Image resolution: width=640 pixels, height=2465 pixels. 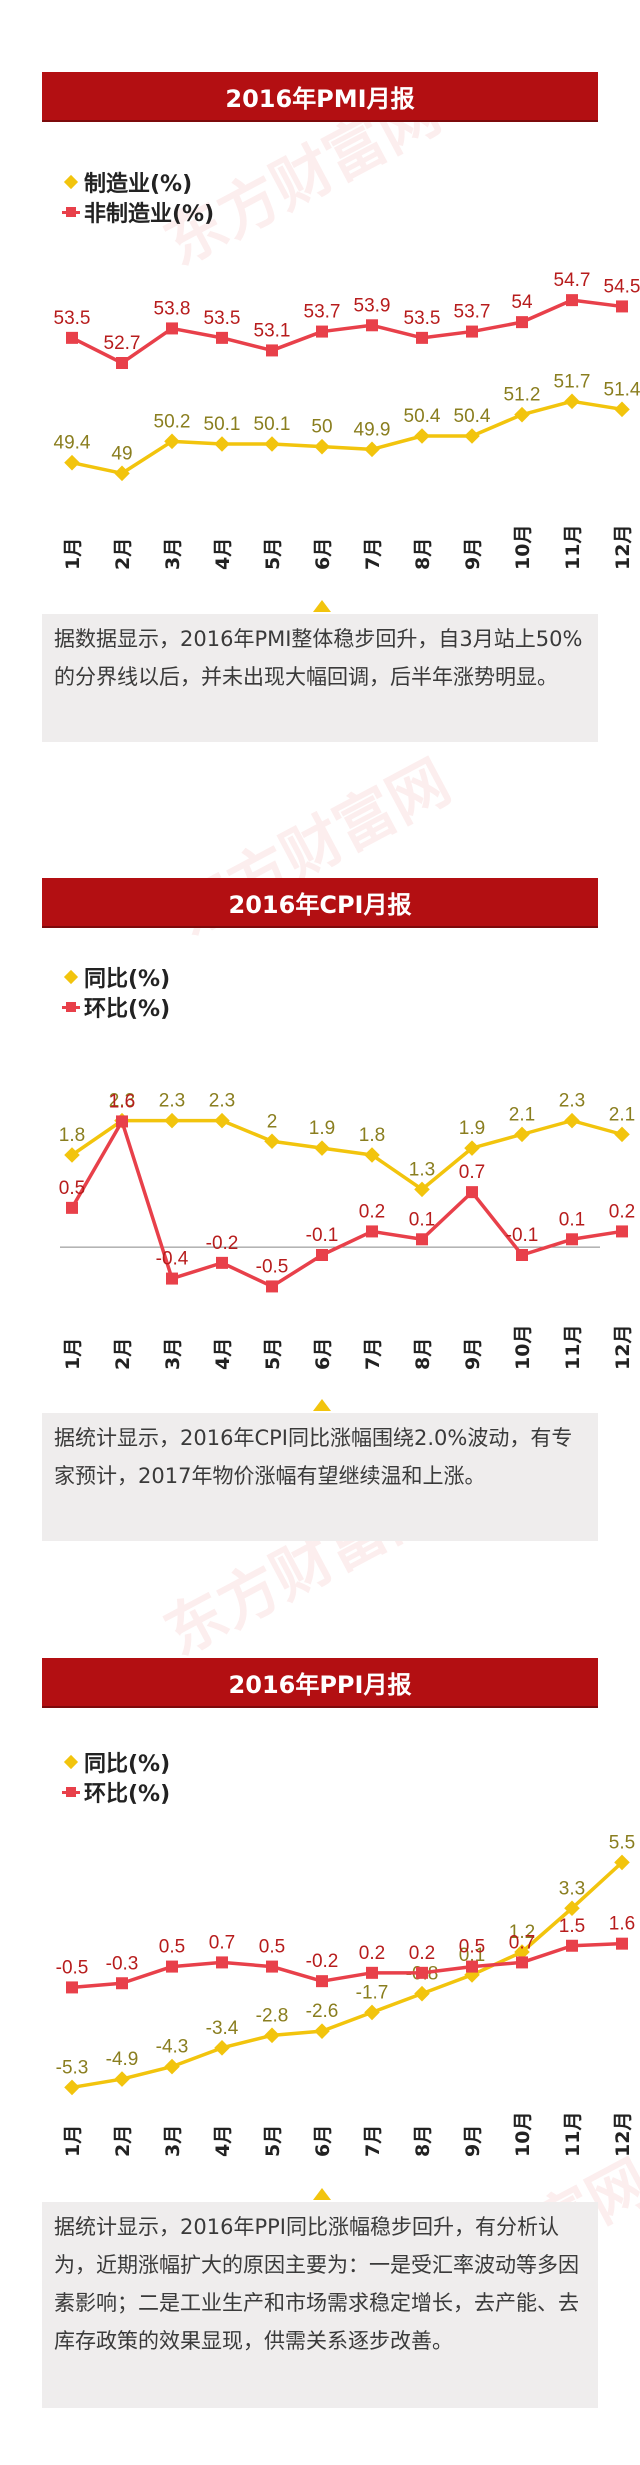 I want to click on data-label: -1.7, so click(x=372, y=1992).